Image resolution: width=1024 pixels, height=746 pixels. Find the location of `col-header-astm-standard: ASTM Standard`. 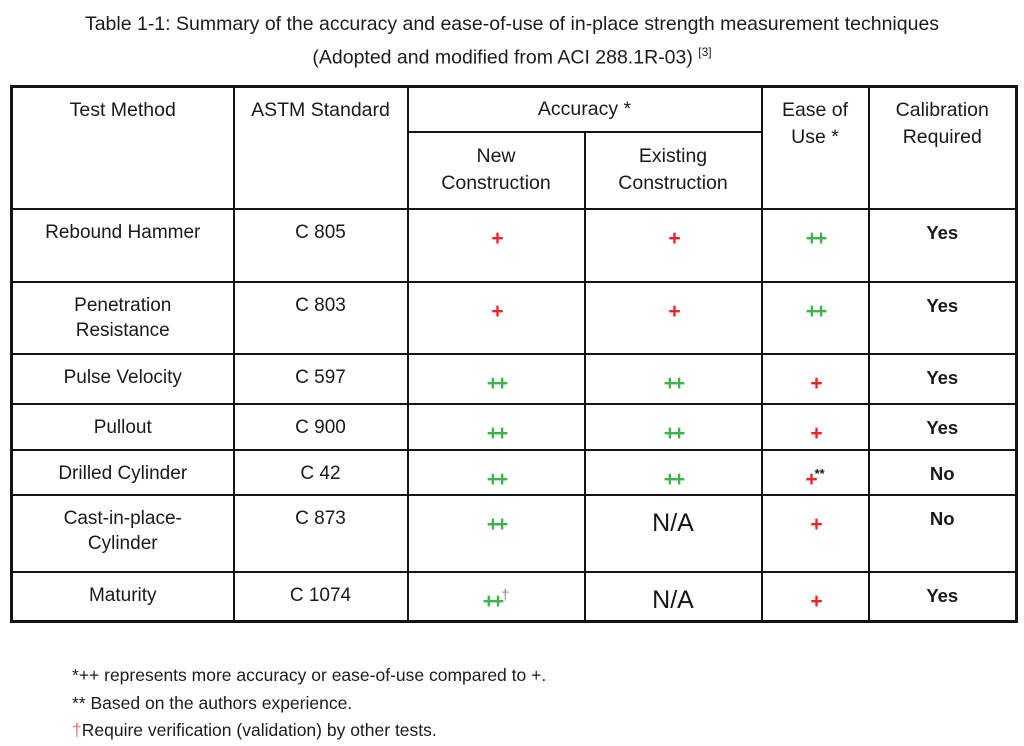

col-header-astm-standard: ASTM Standard is located at coordinates (320, 147).